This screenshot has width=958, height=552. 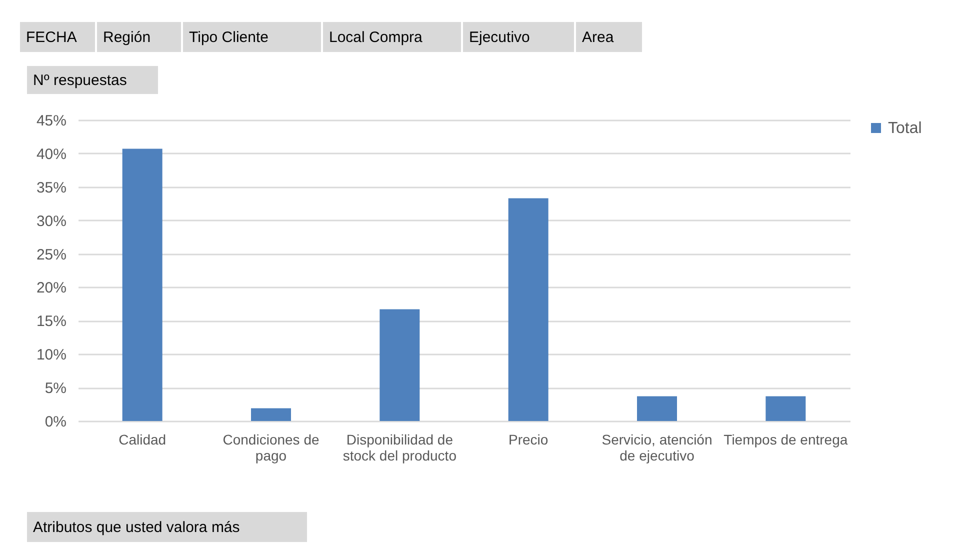 What do you see at coordinates (51, 221) in the screenshot?
I see `y-tick-label: 30%` at bounding box center [51, 221].